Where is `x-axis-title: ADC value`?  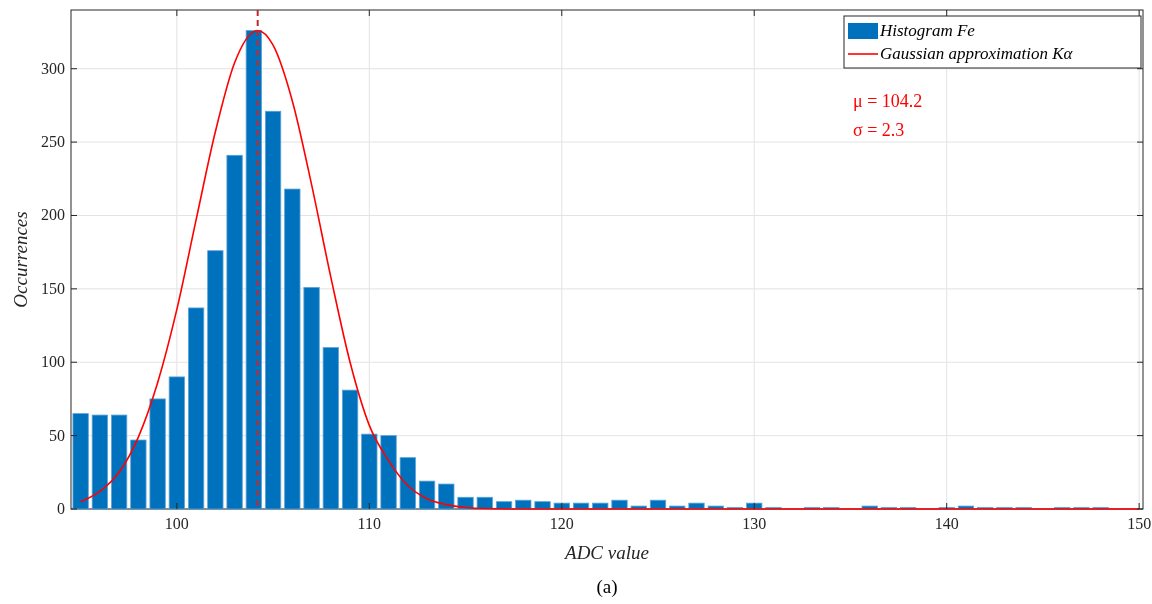 x-axis-title: ADC value is located at coordinates (606, 552).